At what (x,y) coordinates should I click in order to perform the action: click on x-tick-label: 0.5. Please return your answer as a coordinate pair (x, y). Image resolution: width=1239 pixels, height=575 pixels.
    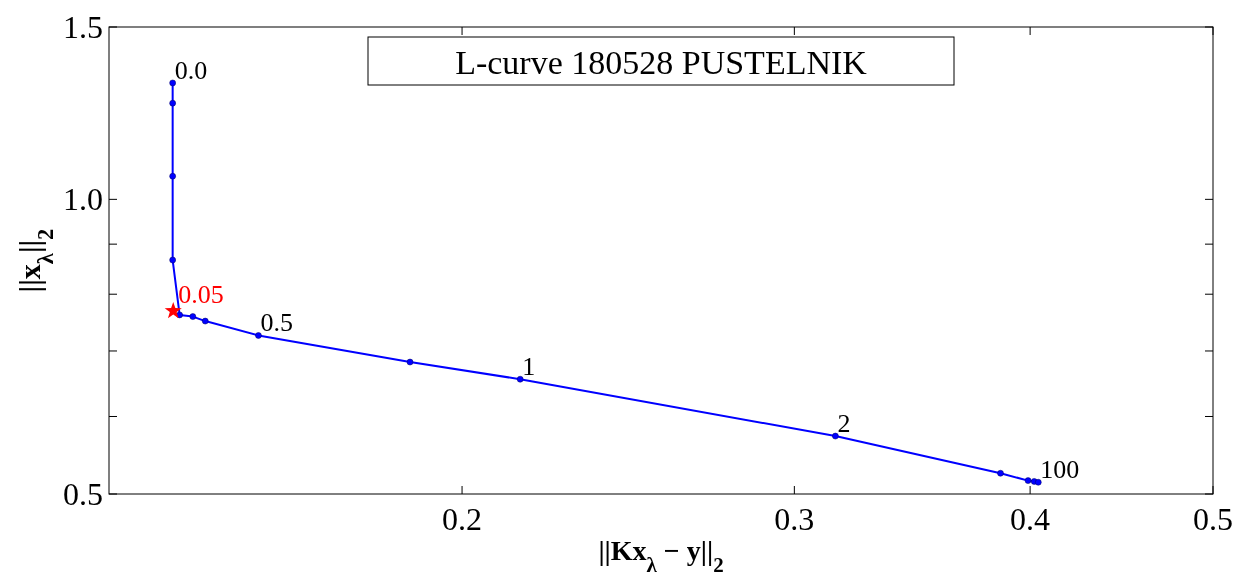
    Looking at the image, I should click on (1213, 519).